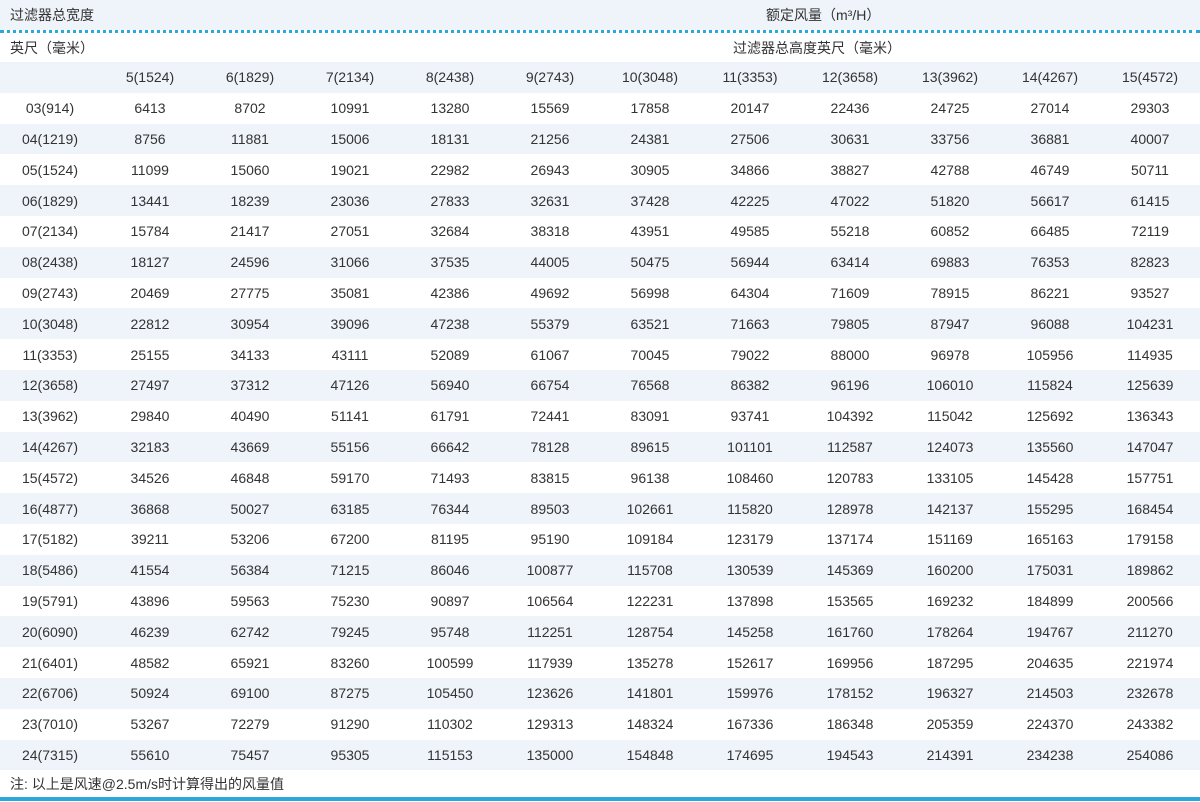  What do you see at coordinates (650, 77) in the screenshot?
I see `column-header: 10(3048)` at bounding box center [650, 77].